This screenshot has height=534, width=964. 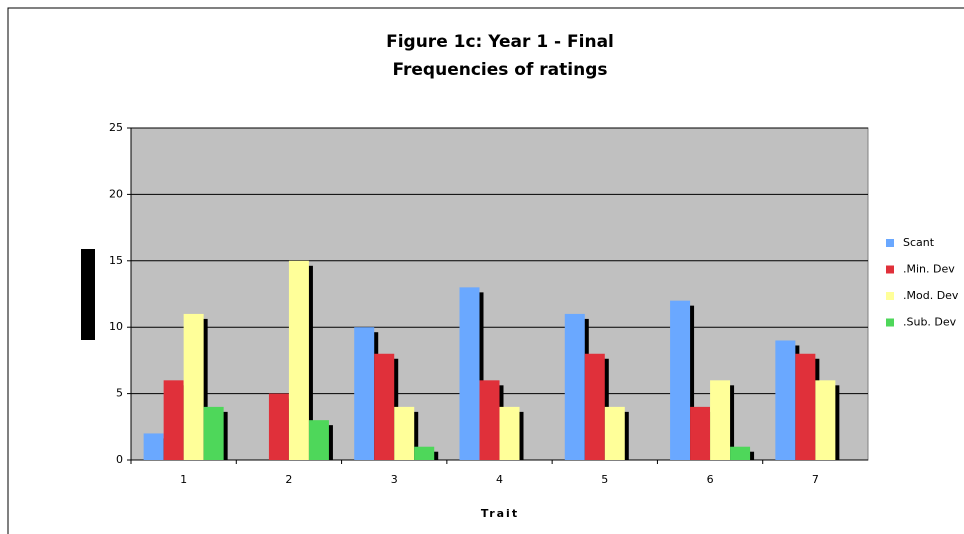 What do you see at coordinates (604, 479) in the screenshot?
I see `x-tick-label: 5` at bounding box center [604, 479].